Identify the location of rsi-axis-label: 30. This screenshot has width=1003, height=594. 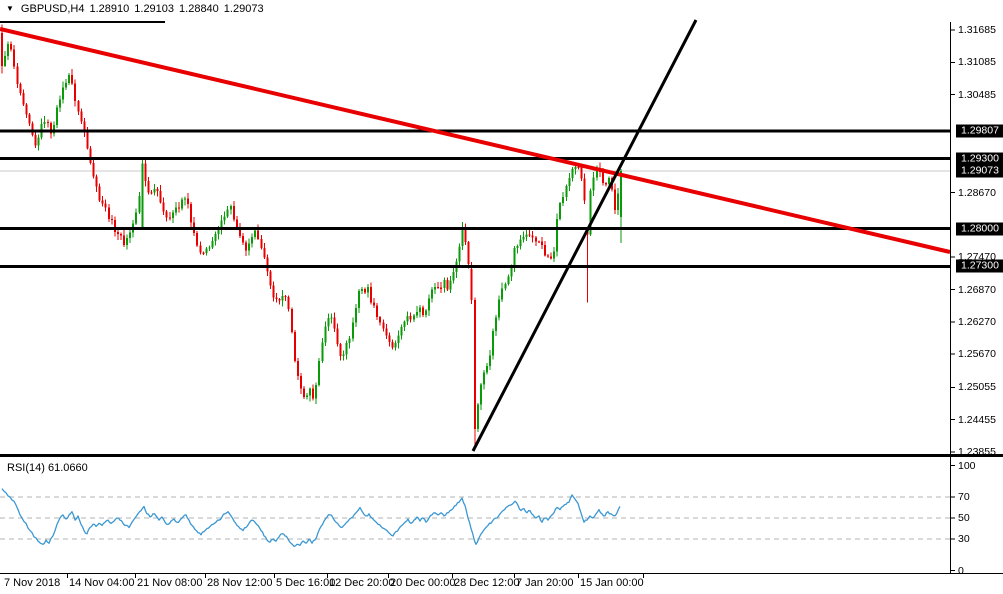
(964, 539).